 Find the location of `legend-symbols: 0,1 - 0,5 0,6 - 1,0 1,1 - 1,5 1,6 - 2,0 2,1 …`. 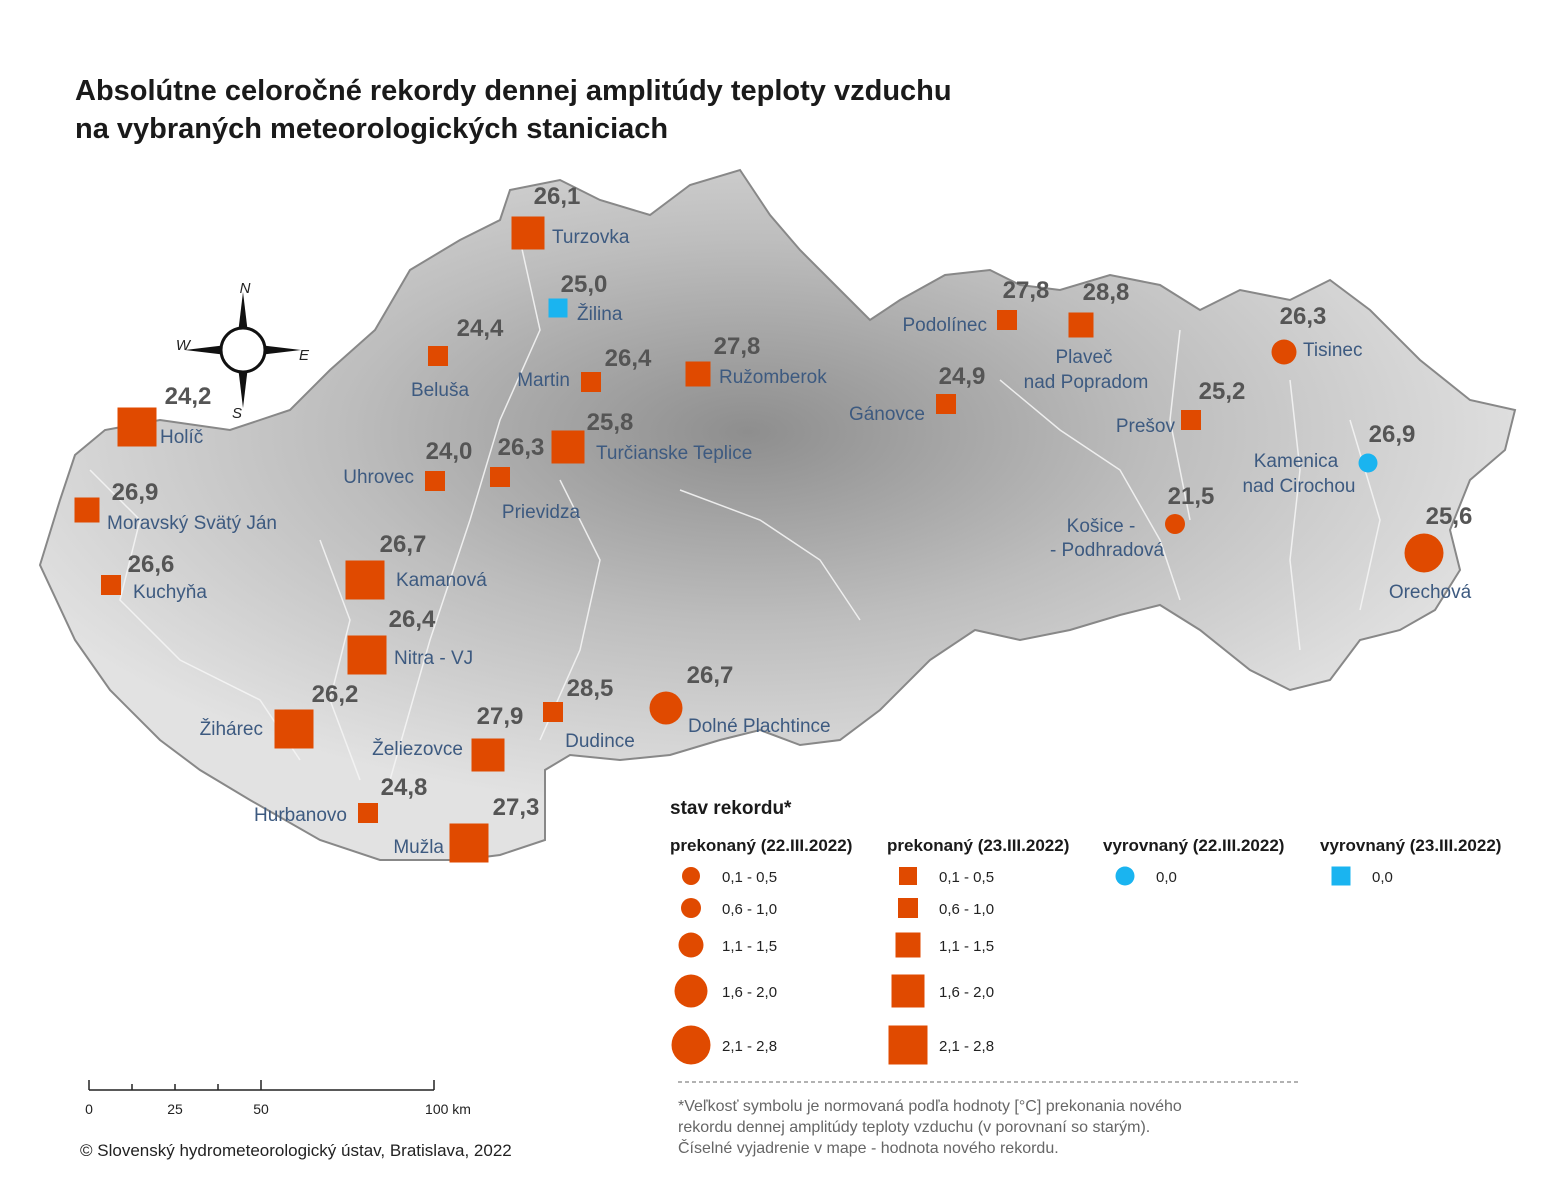

legend-symbols: 0,1 - 0,5 0,6 - 1,0 1,1 - 1,5 1,6 - 2,0 2,1 … is located at coordinates (1032, 965).